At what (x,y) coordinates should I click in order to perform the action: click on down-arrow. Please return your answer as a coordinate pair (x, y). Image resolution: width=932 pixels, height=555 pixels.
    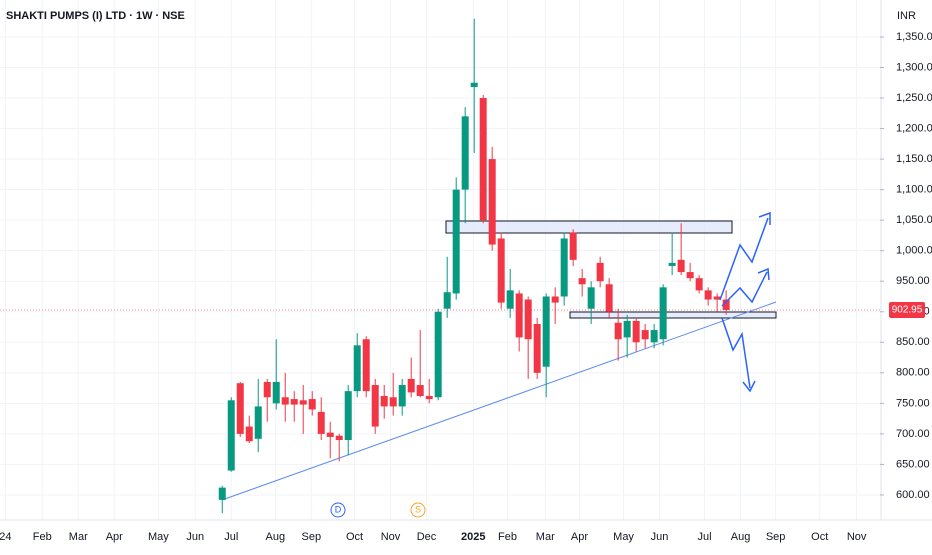
    Looking at the image, I should click on (736, 353).